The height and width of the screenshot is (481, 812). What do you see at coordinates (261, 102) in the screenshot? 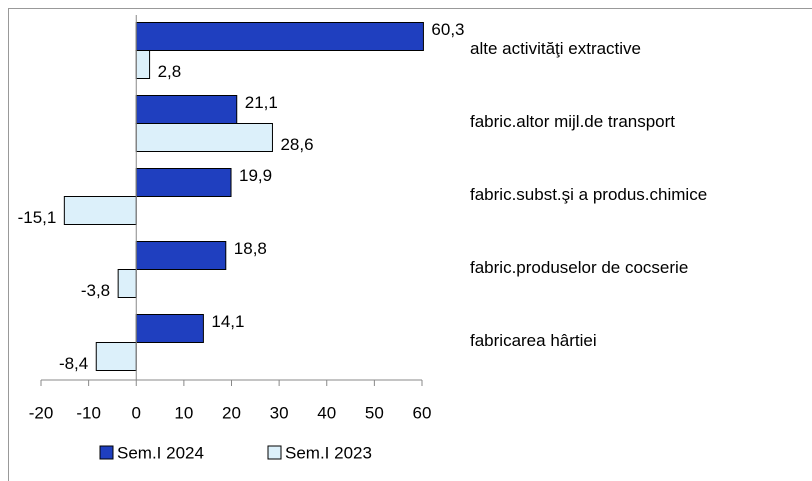
I see `data-label: 21,1` at bounding box center [261, 102].